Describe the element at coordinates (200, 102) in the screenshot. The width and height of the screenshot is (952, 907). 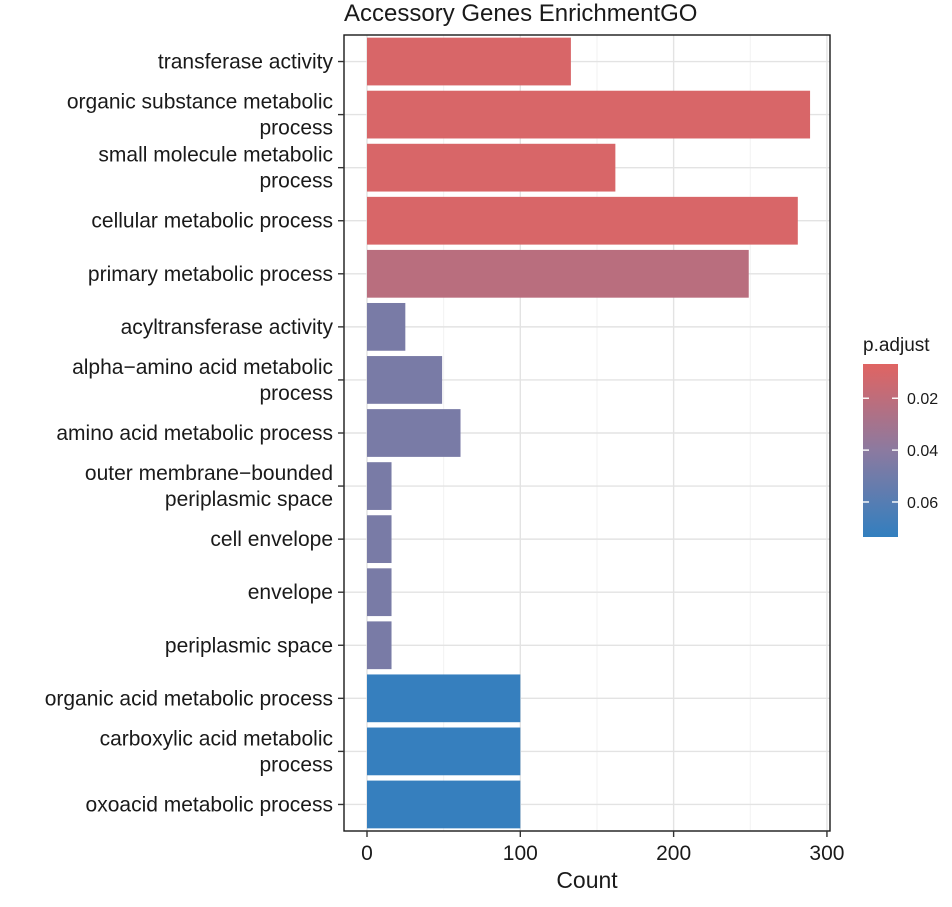
I see `category-label-line: organic substance metabolic` at that location.